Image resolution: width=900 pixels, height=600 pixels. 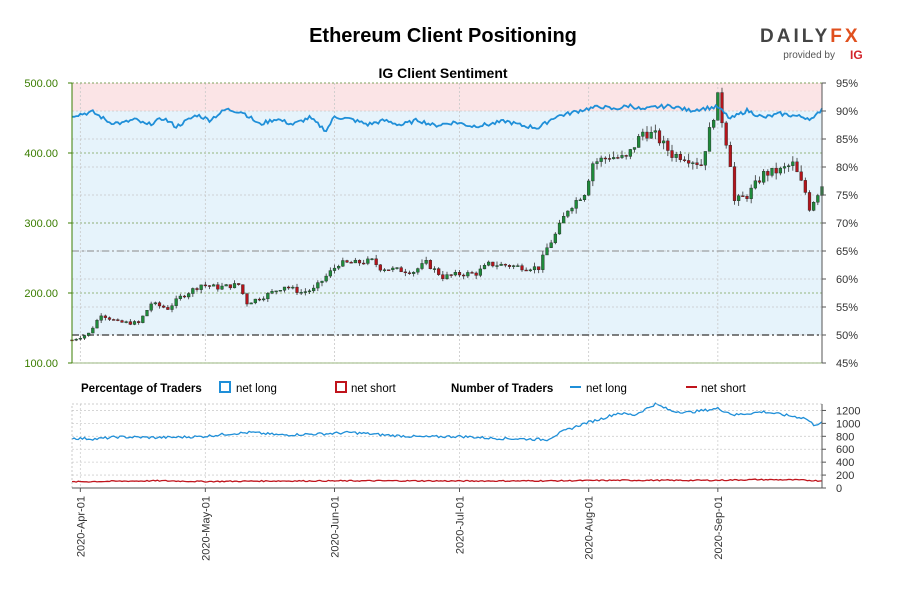 I want to click on pct-tick-label: 60%, so click(x=847, y=280).